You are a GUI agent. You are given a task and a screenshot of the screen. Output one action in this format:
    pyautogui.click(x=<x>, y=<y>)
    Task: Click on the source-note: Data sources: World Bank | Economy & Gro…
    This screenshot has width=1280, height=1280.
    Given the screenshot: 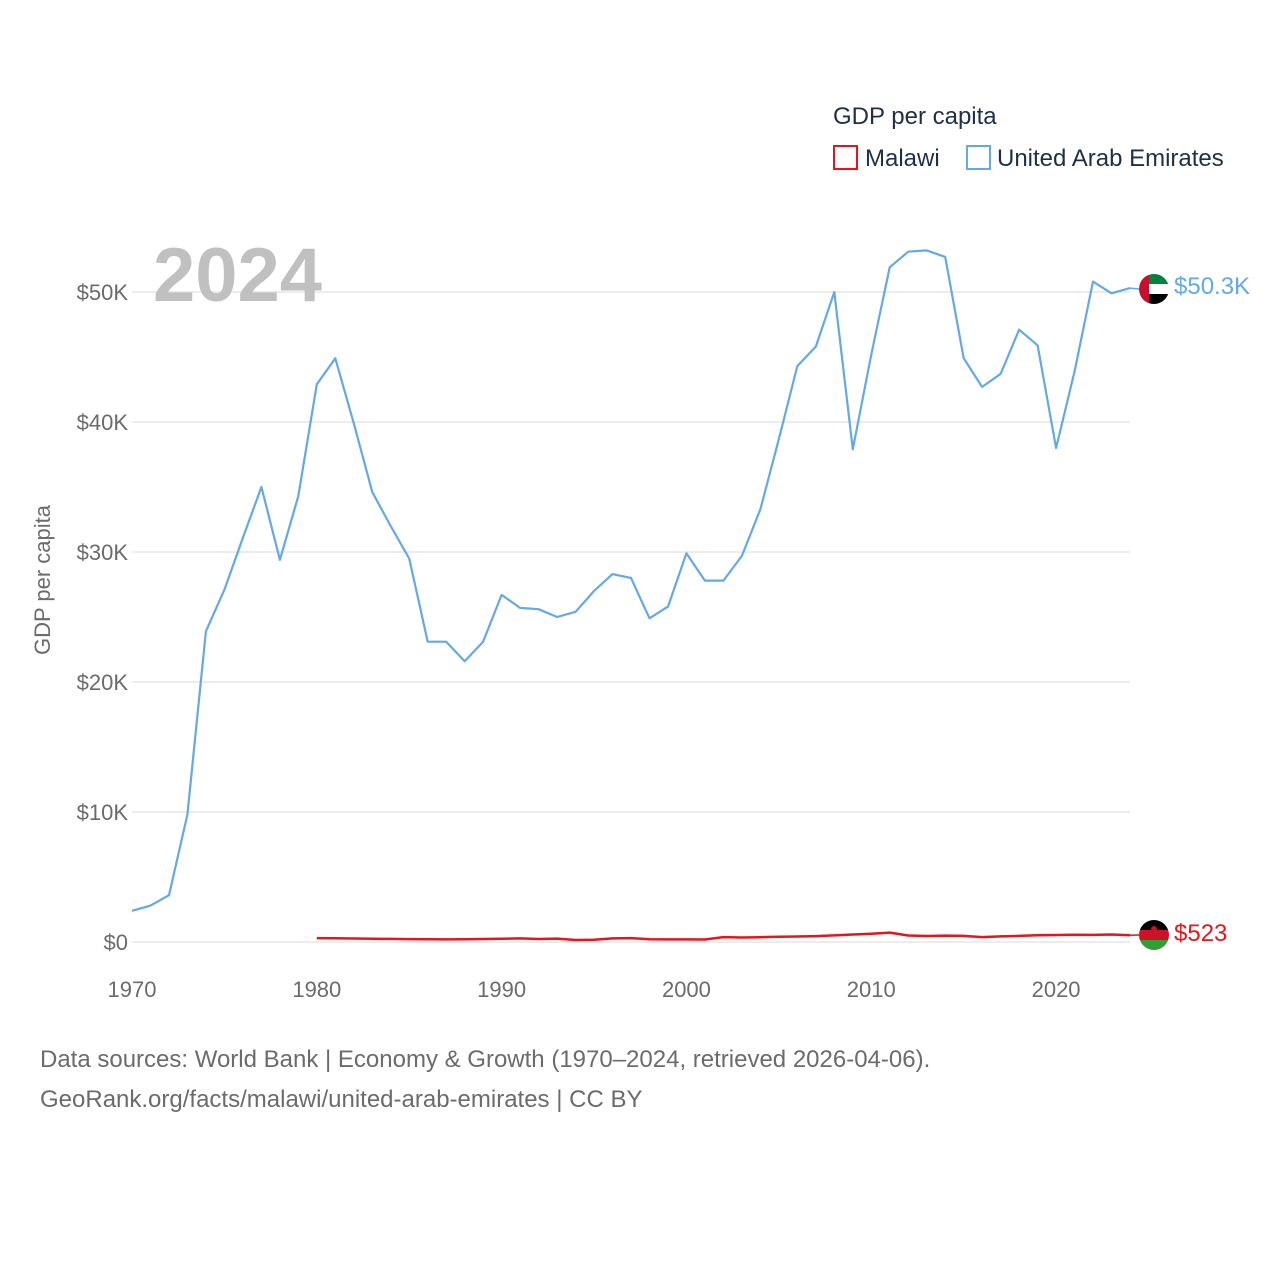 What is the action you would take?
    pyautogui.click(x=485, y=1080)
    